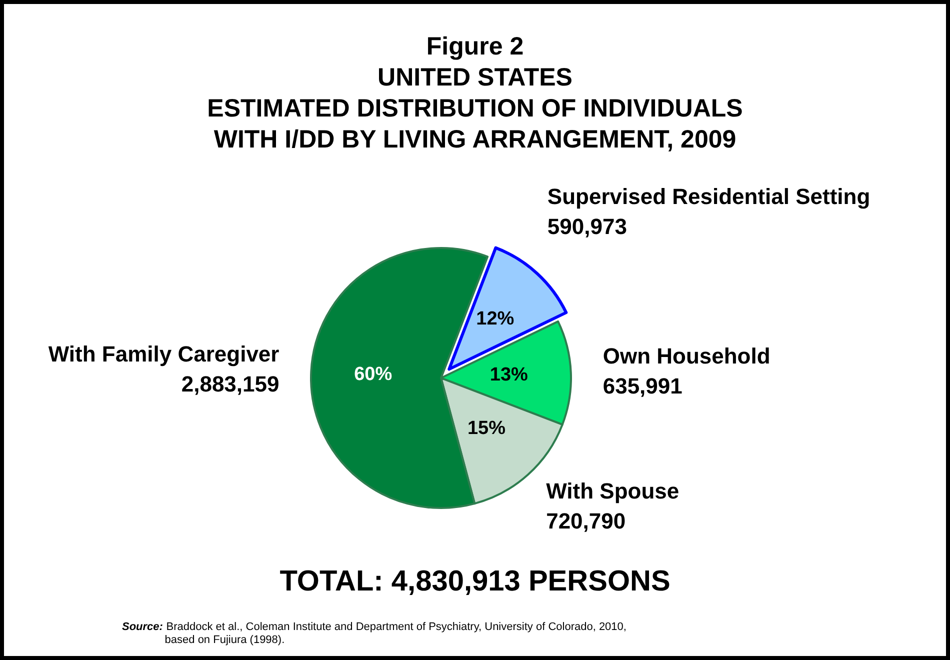  I want to click on text: TOTAL: 4,830,913 PERSONS, so click(475, 582).